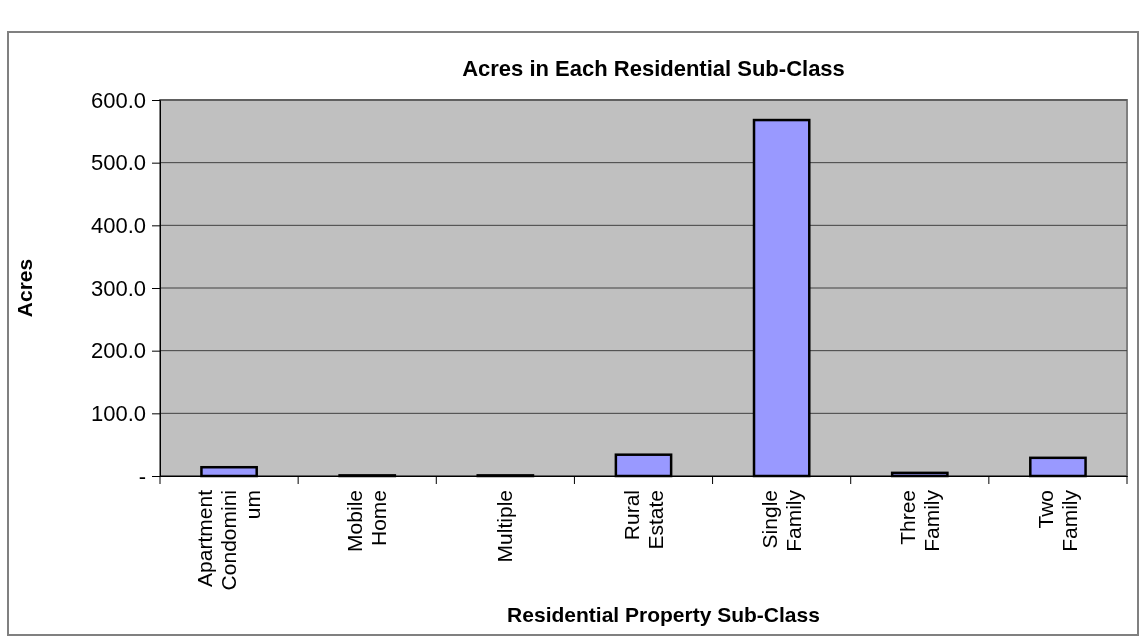 Image resolution: width=1143 pixels, height=637 pixels. I want to click on x-tick-label: Multiple, so click(505, 526).